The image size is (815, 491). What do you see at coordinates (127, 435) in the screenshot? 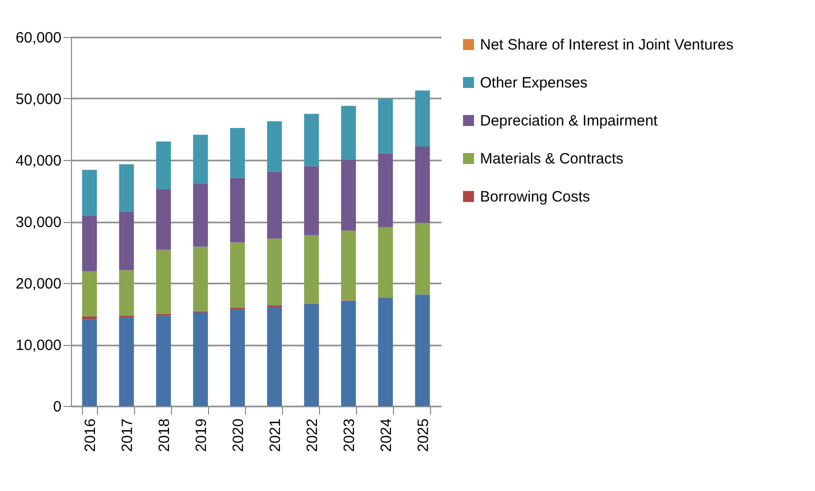
I see `x-tick-label: 2017` at bounding box center [127, 435].